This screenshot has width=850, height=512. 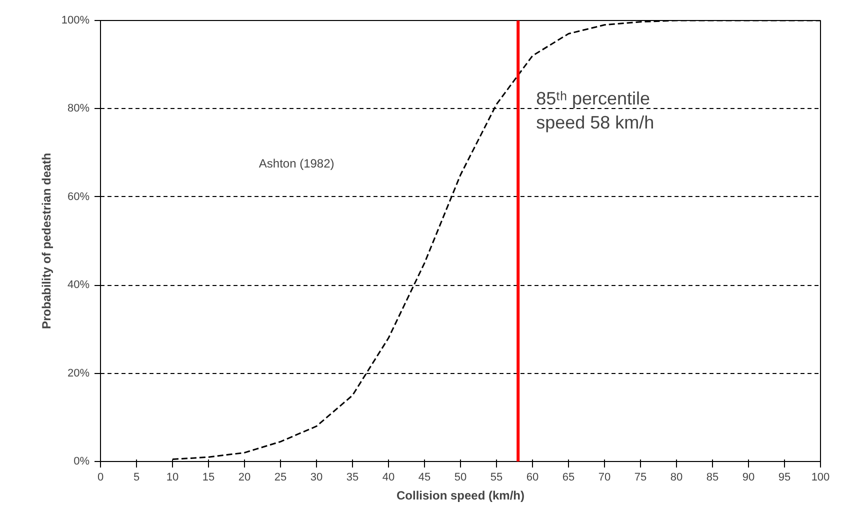 I want to click on x-tick-label: 45, so click(x=424, y=478).